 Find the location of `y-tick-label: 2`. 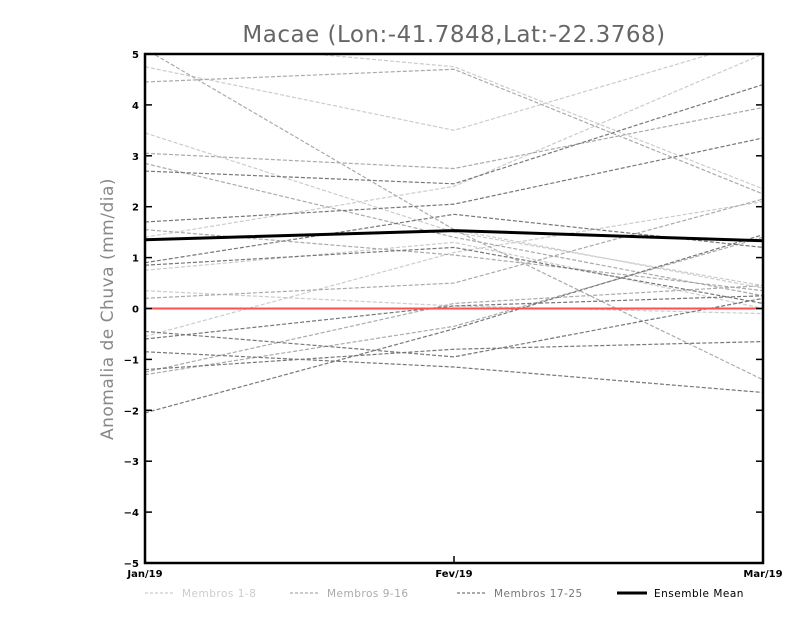

y-tick-label: 2 is located at coordinates (135, 208).